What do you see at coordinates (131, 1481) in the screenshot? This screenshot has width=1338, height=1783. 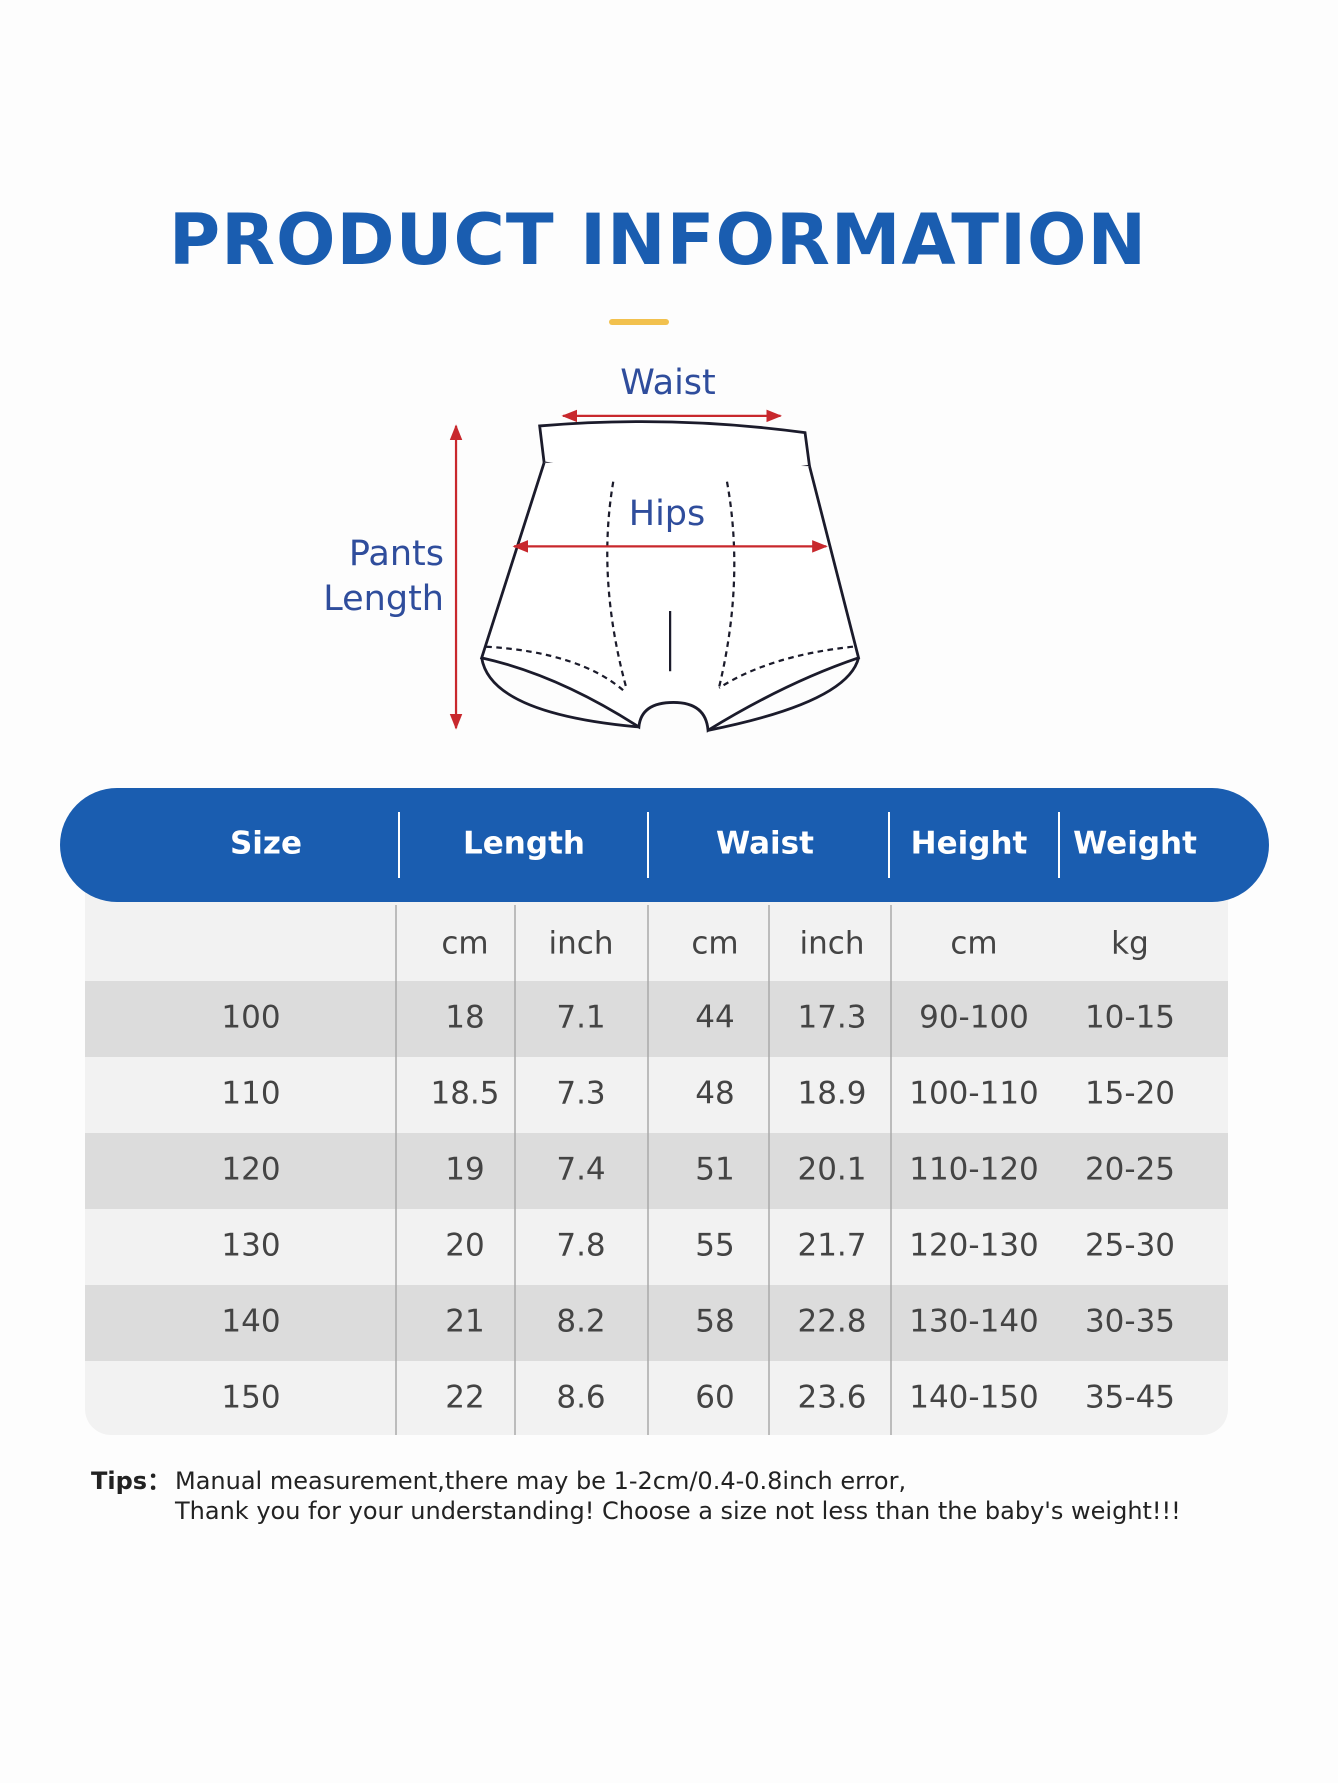 I see `tips-label: Tips：` at bounding box center [131, 1481].